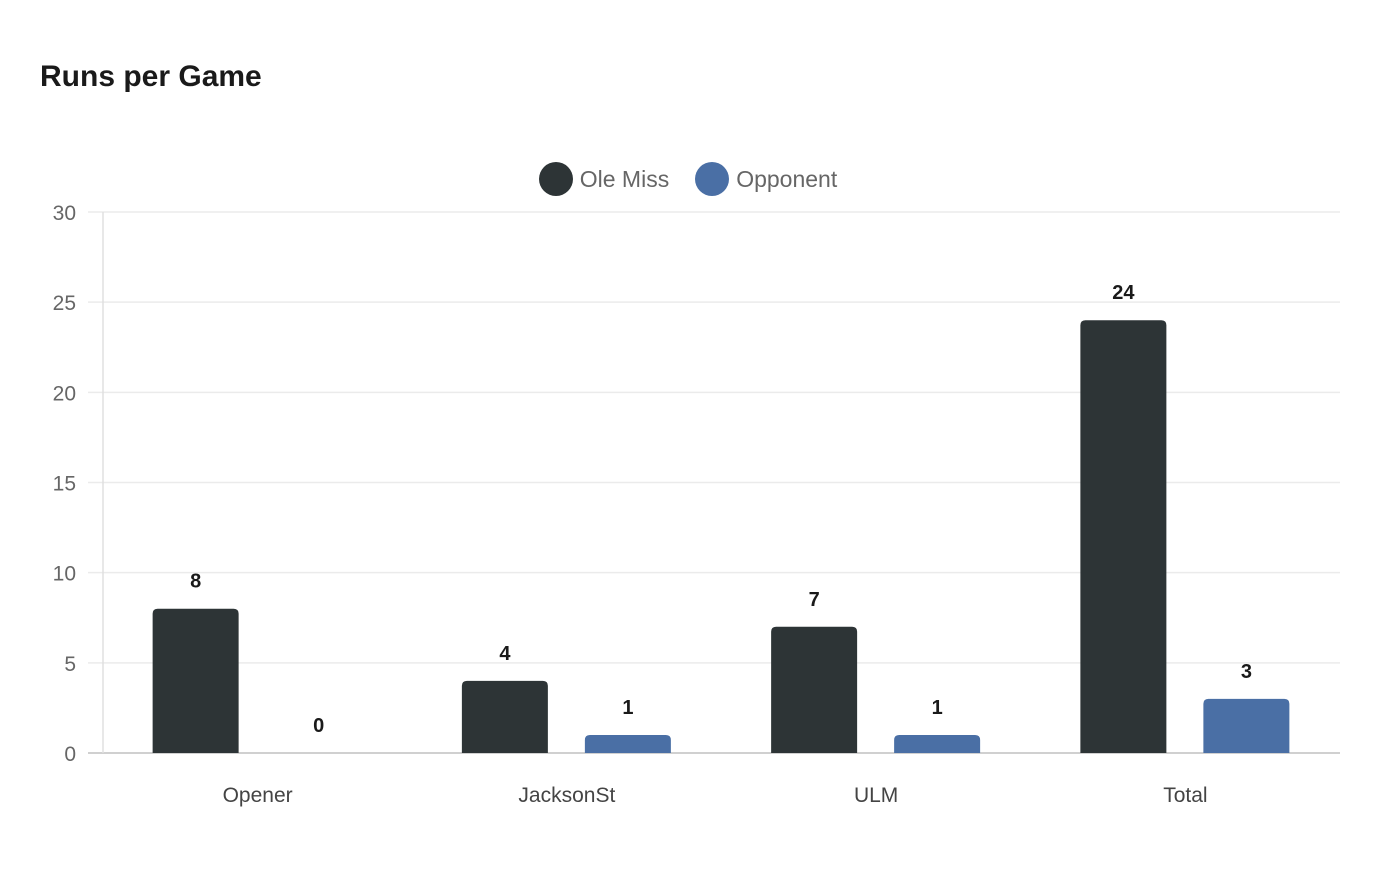 The height and width of the screenshot is (880, 1400). What do you see at coordinates (64, 574) in the screenshot?
I see `y-tick-label: 10` at bounding box center [64, 574].